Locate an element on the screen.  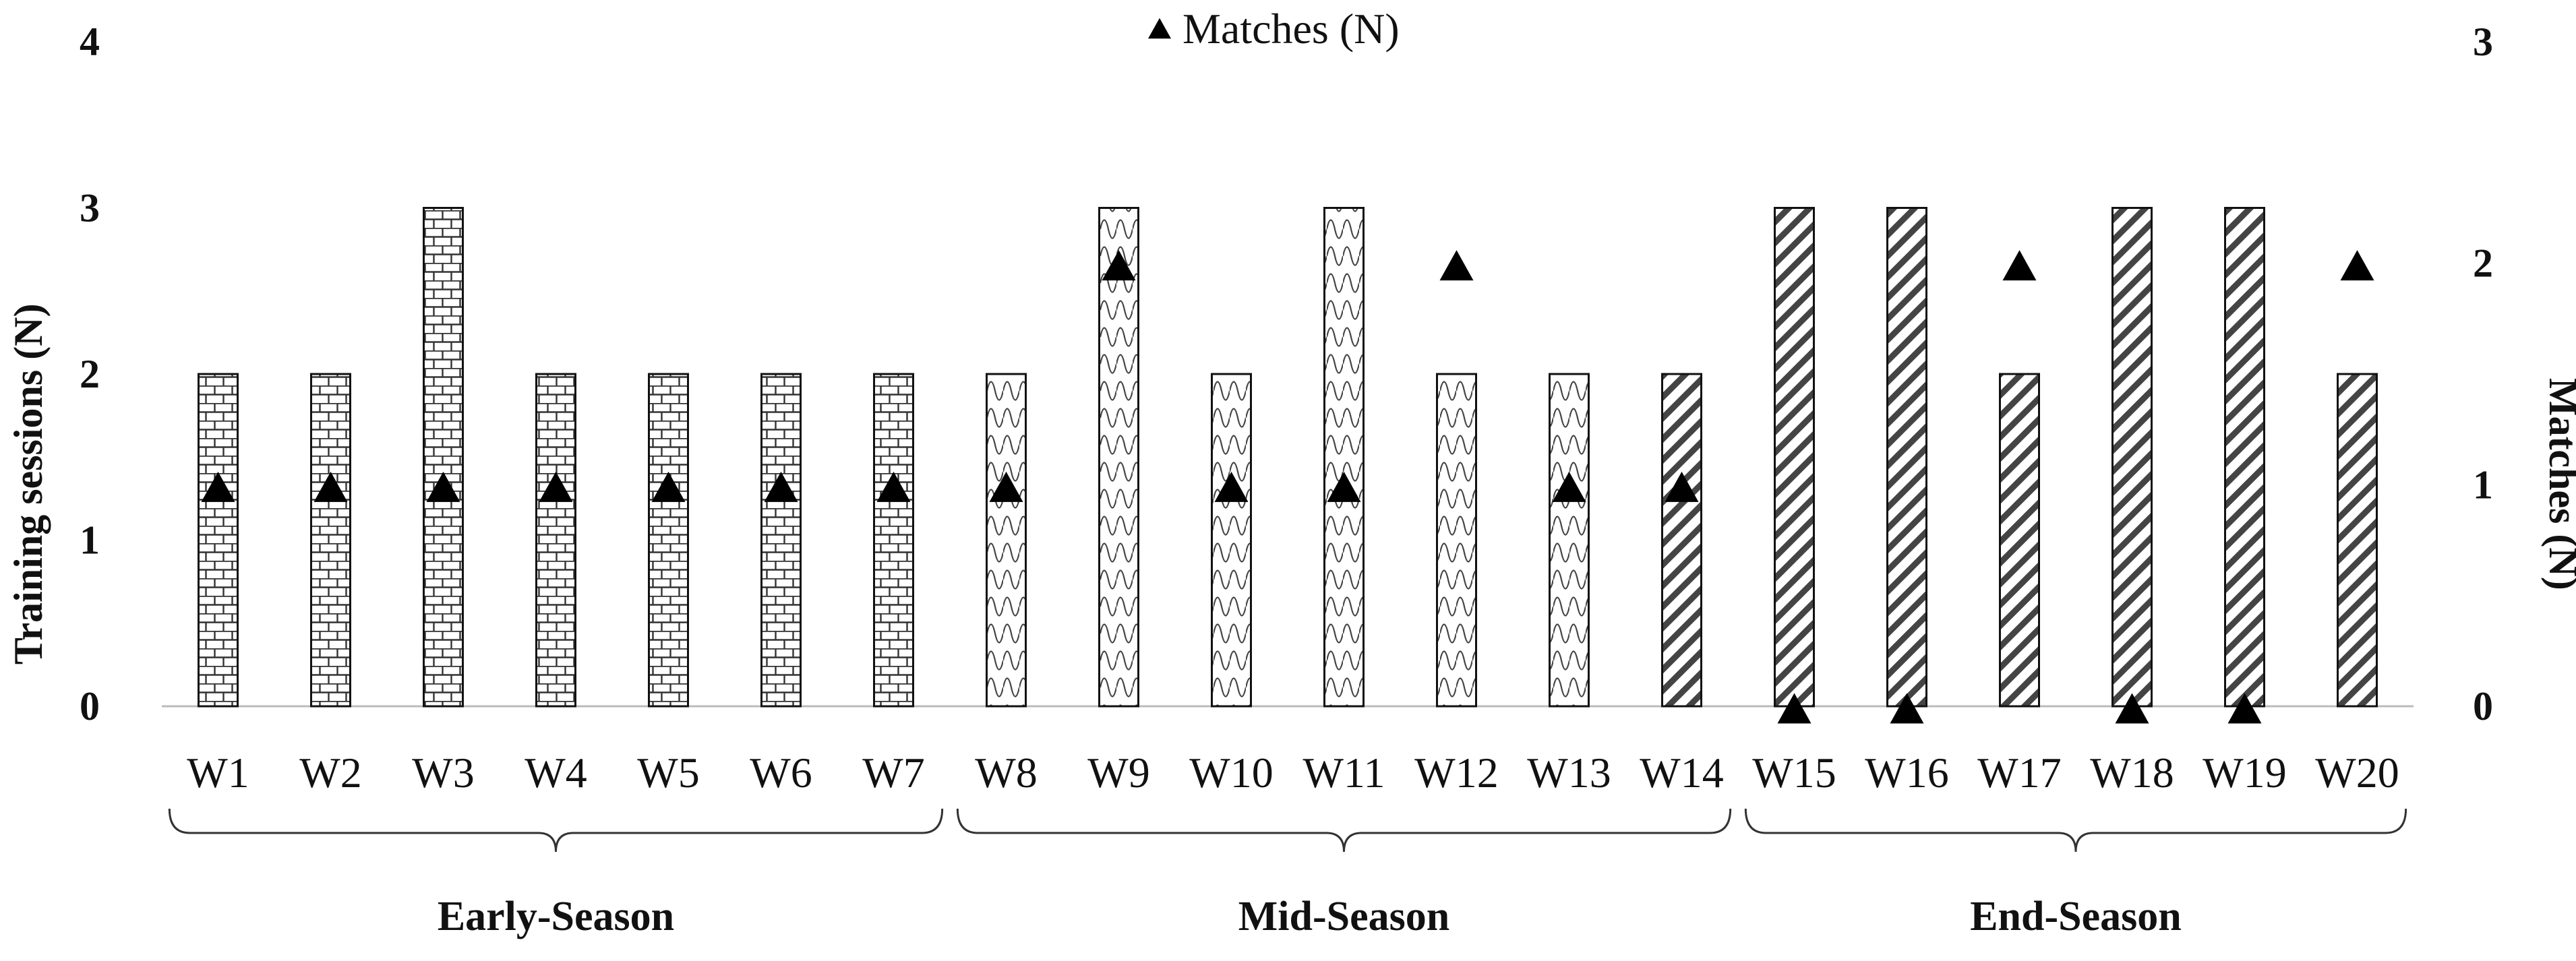
legend-triangle-icon is located at coordinates (1159, 28).